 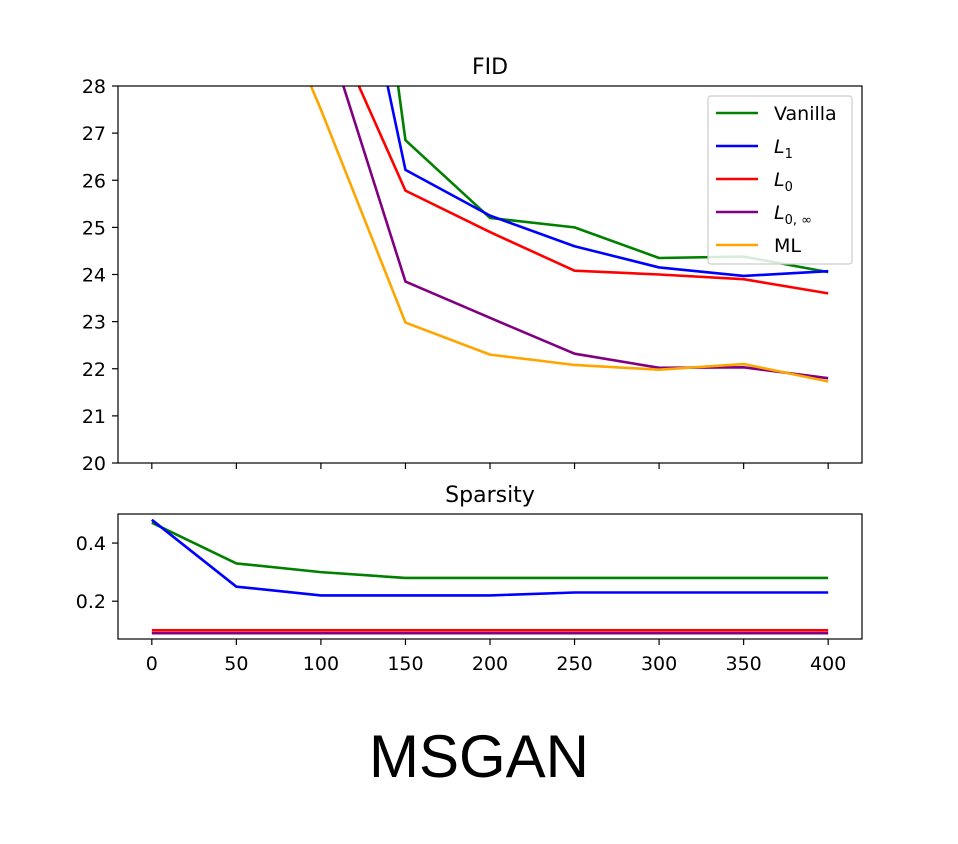 I want to click on sparsity-ytick-label: 0.2, so click(x=91, y=602).